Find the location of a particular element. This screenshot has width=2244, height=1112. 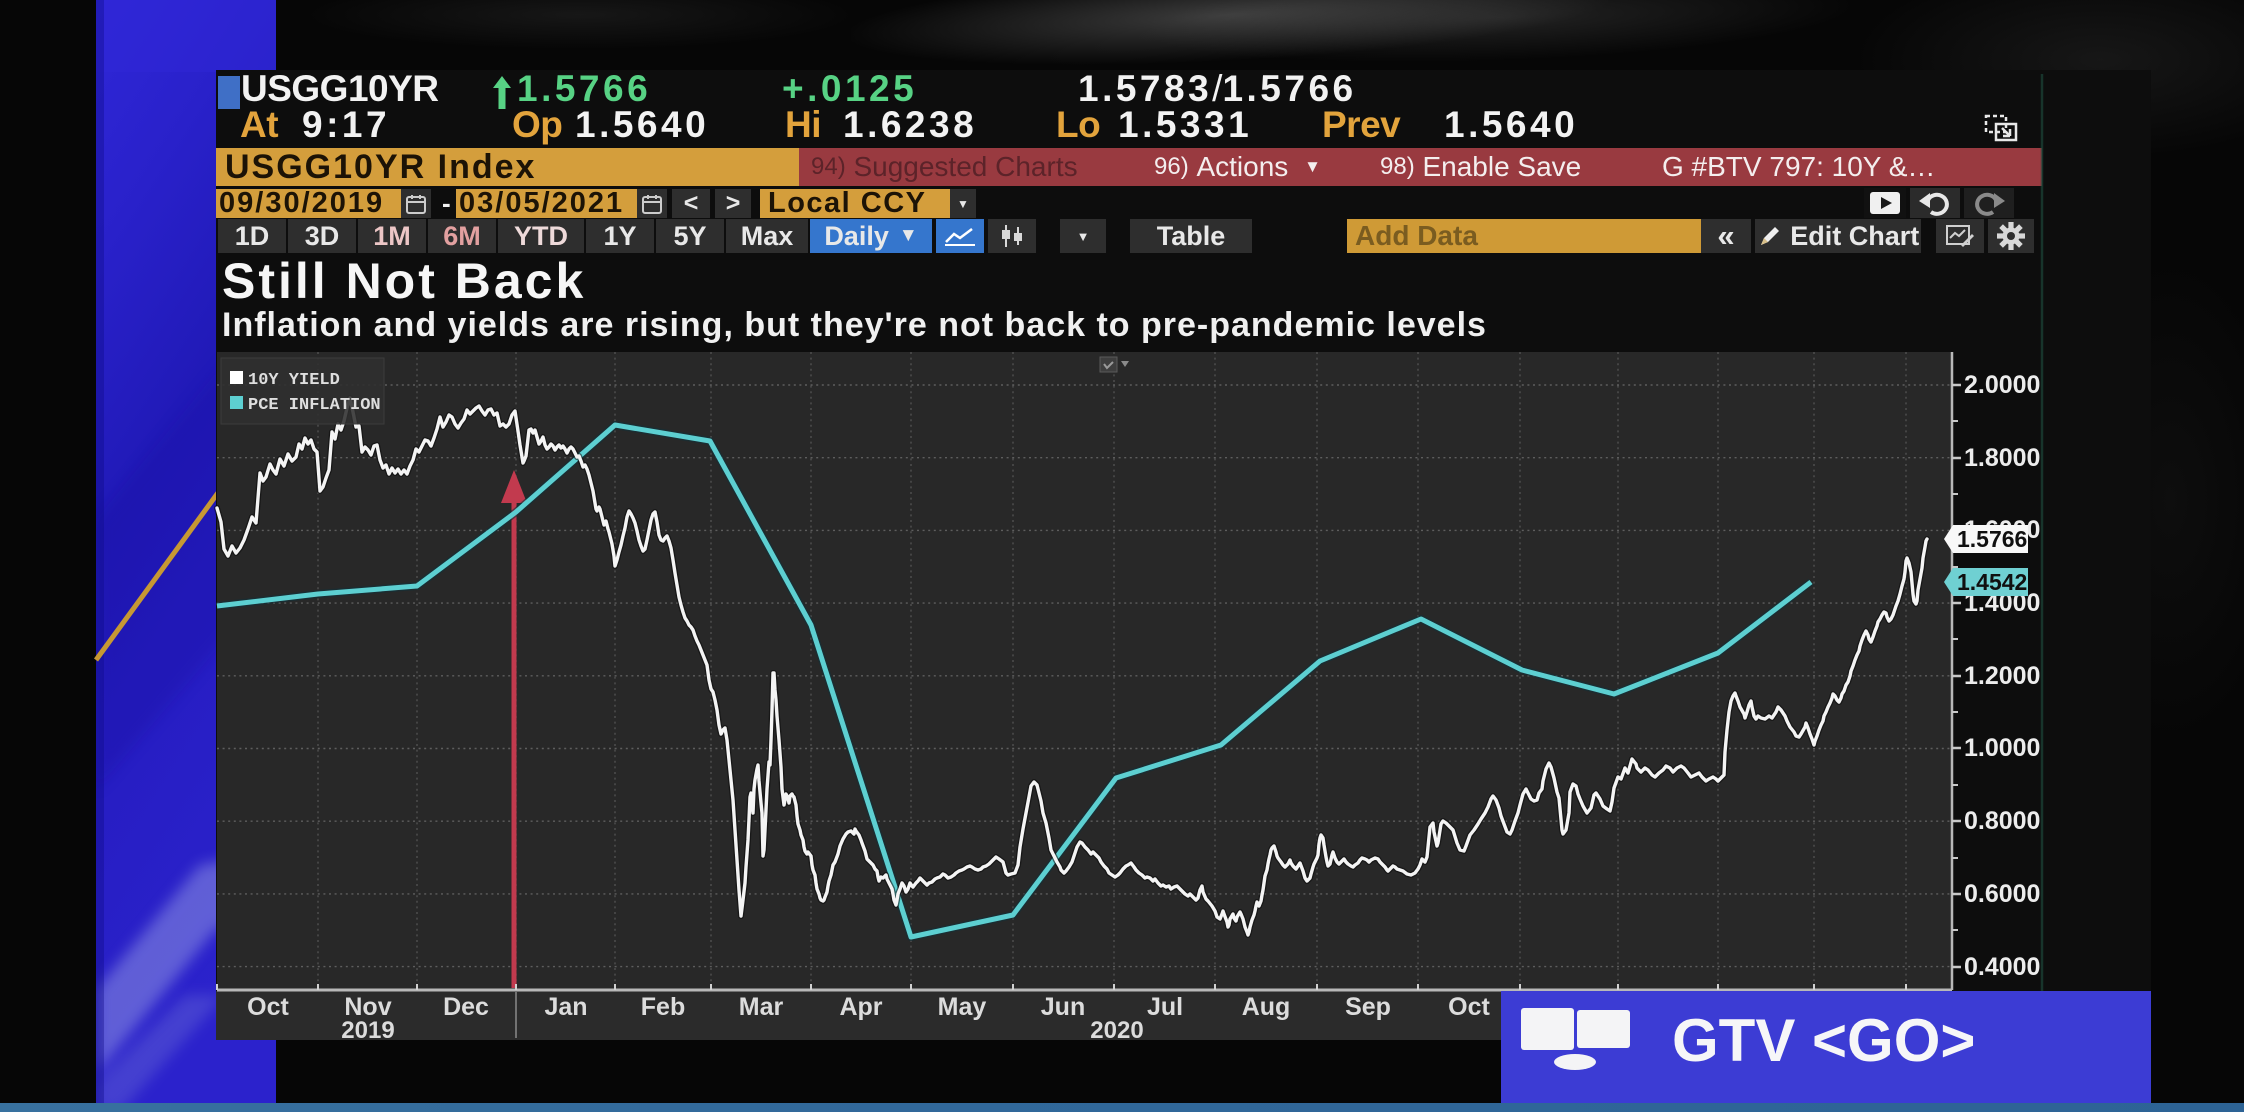

svg-text: May is located at coordinates (962, 1007).